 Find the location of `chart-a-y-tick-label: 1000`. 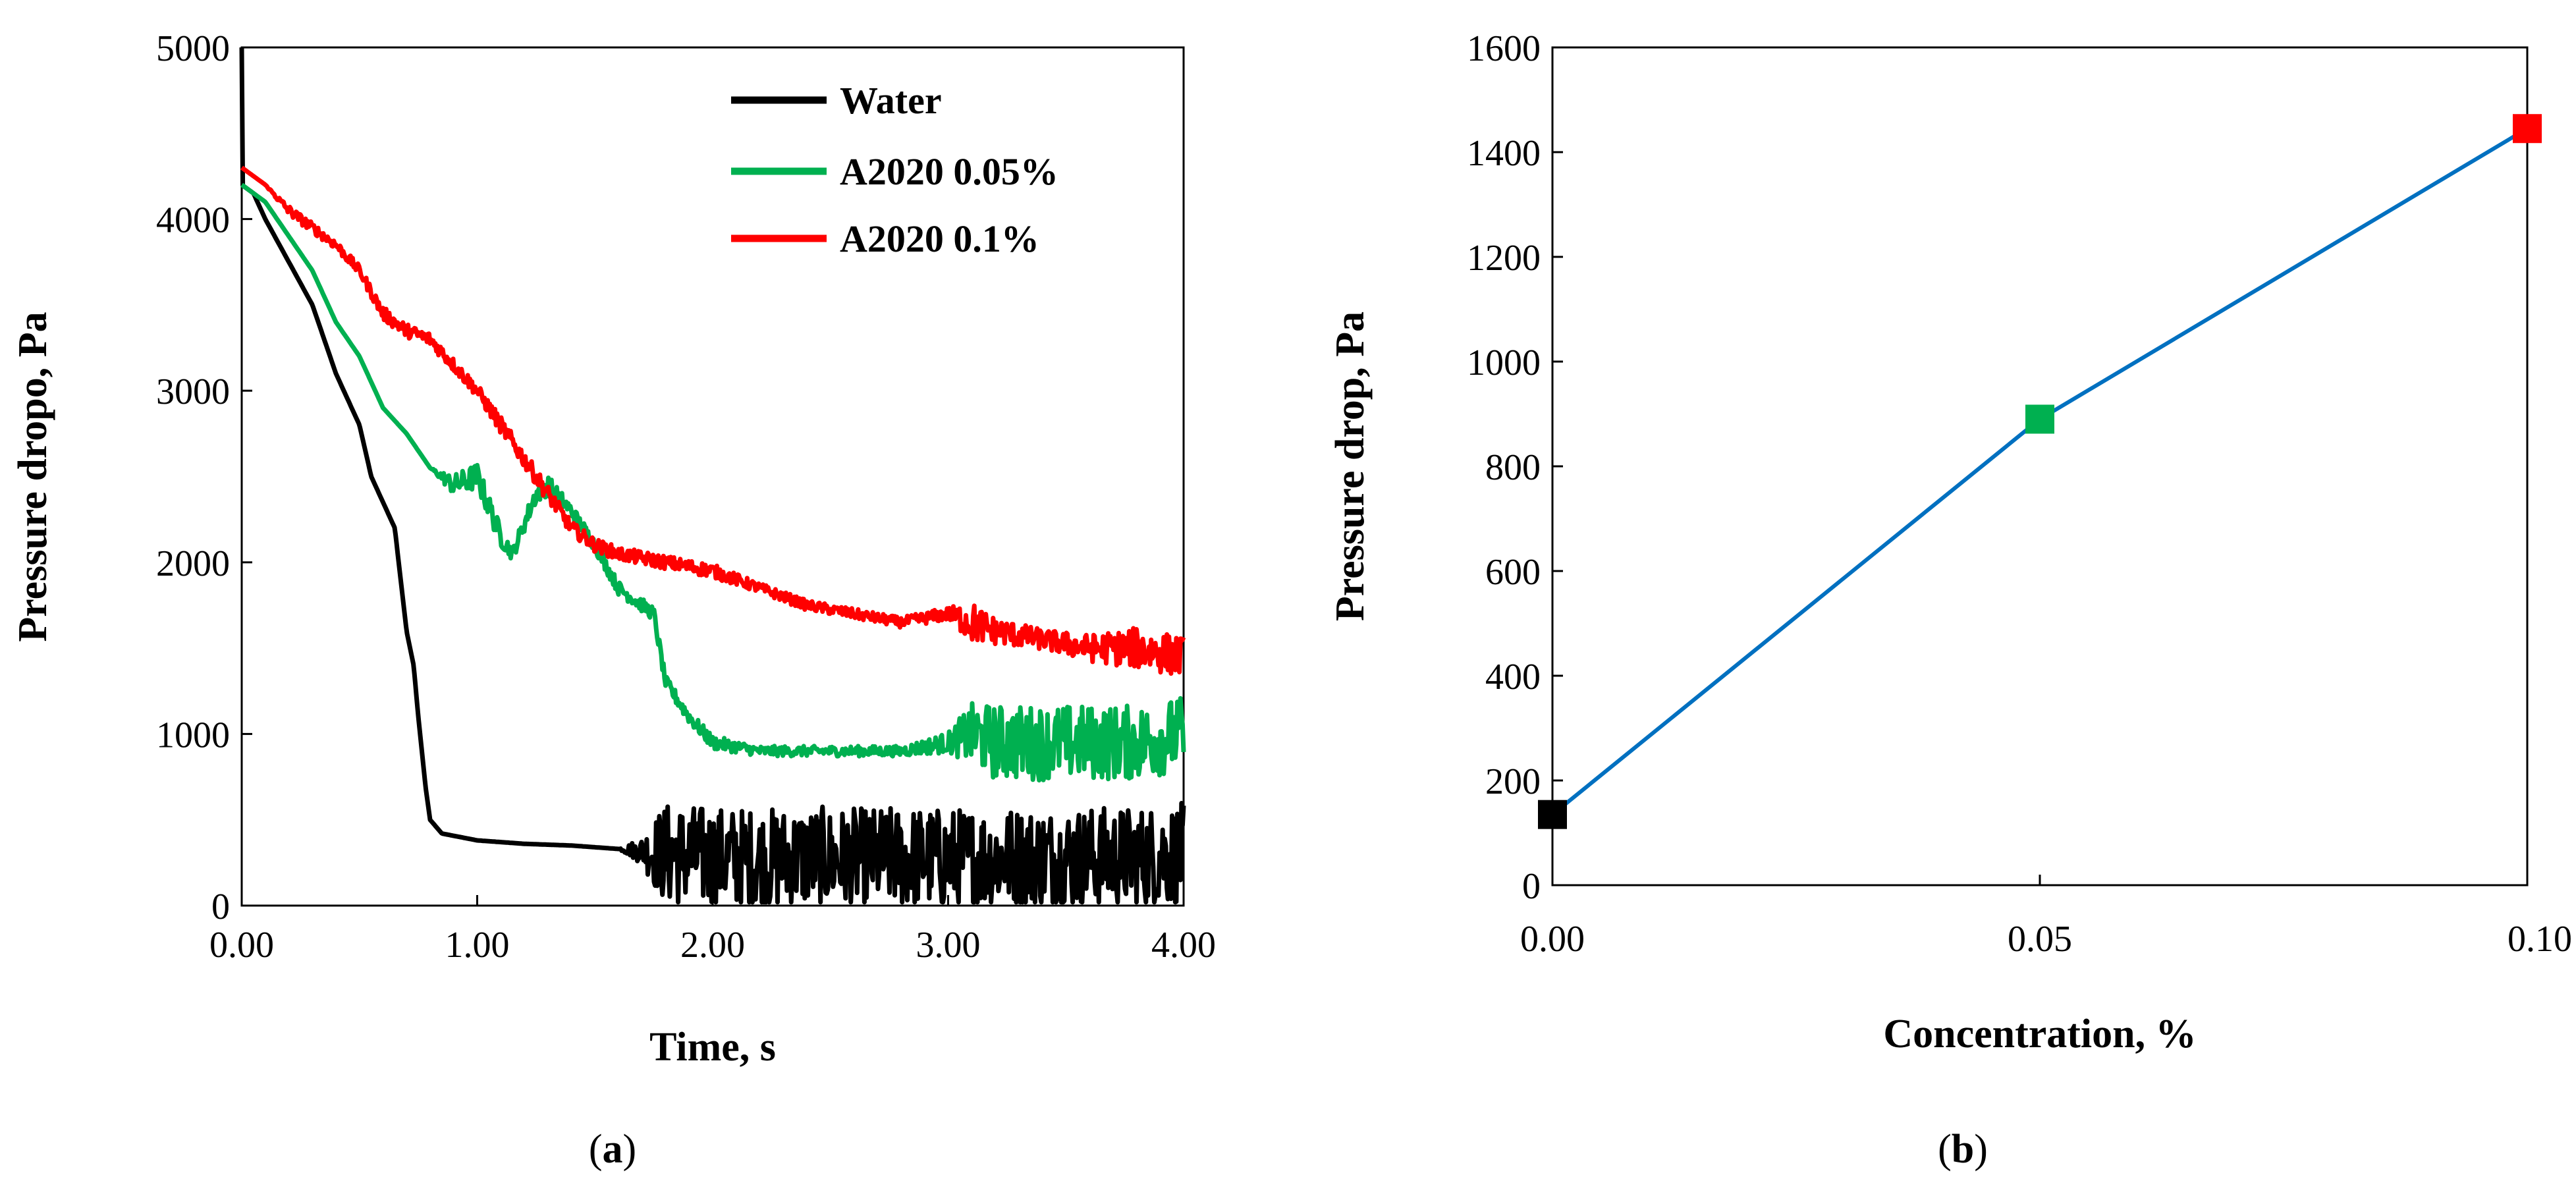

chart-a-y-tick-label: 1000 is located at coordinates (193, 735).